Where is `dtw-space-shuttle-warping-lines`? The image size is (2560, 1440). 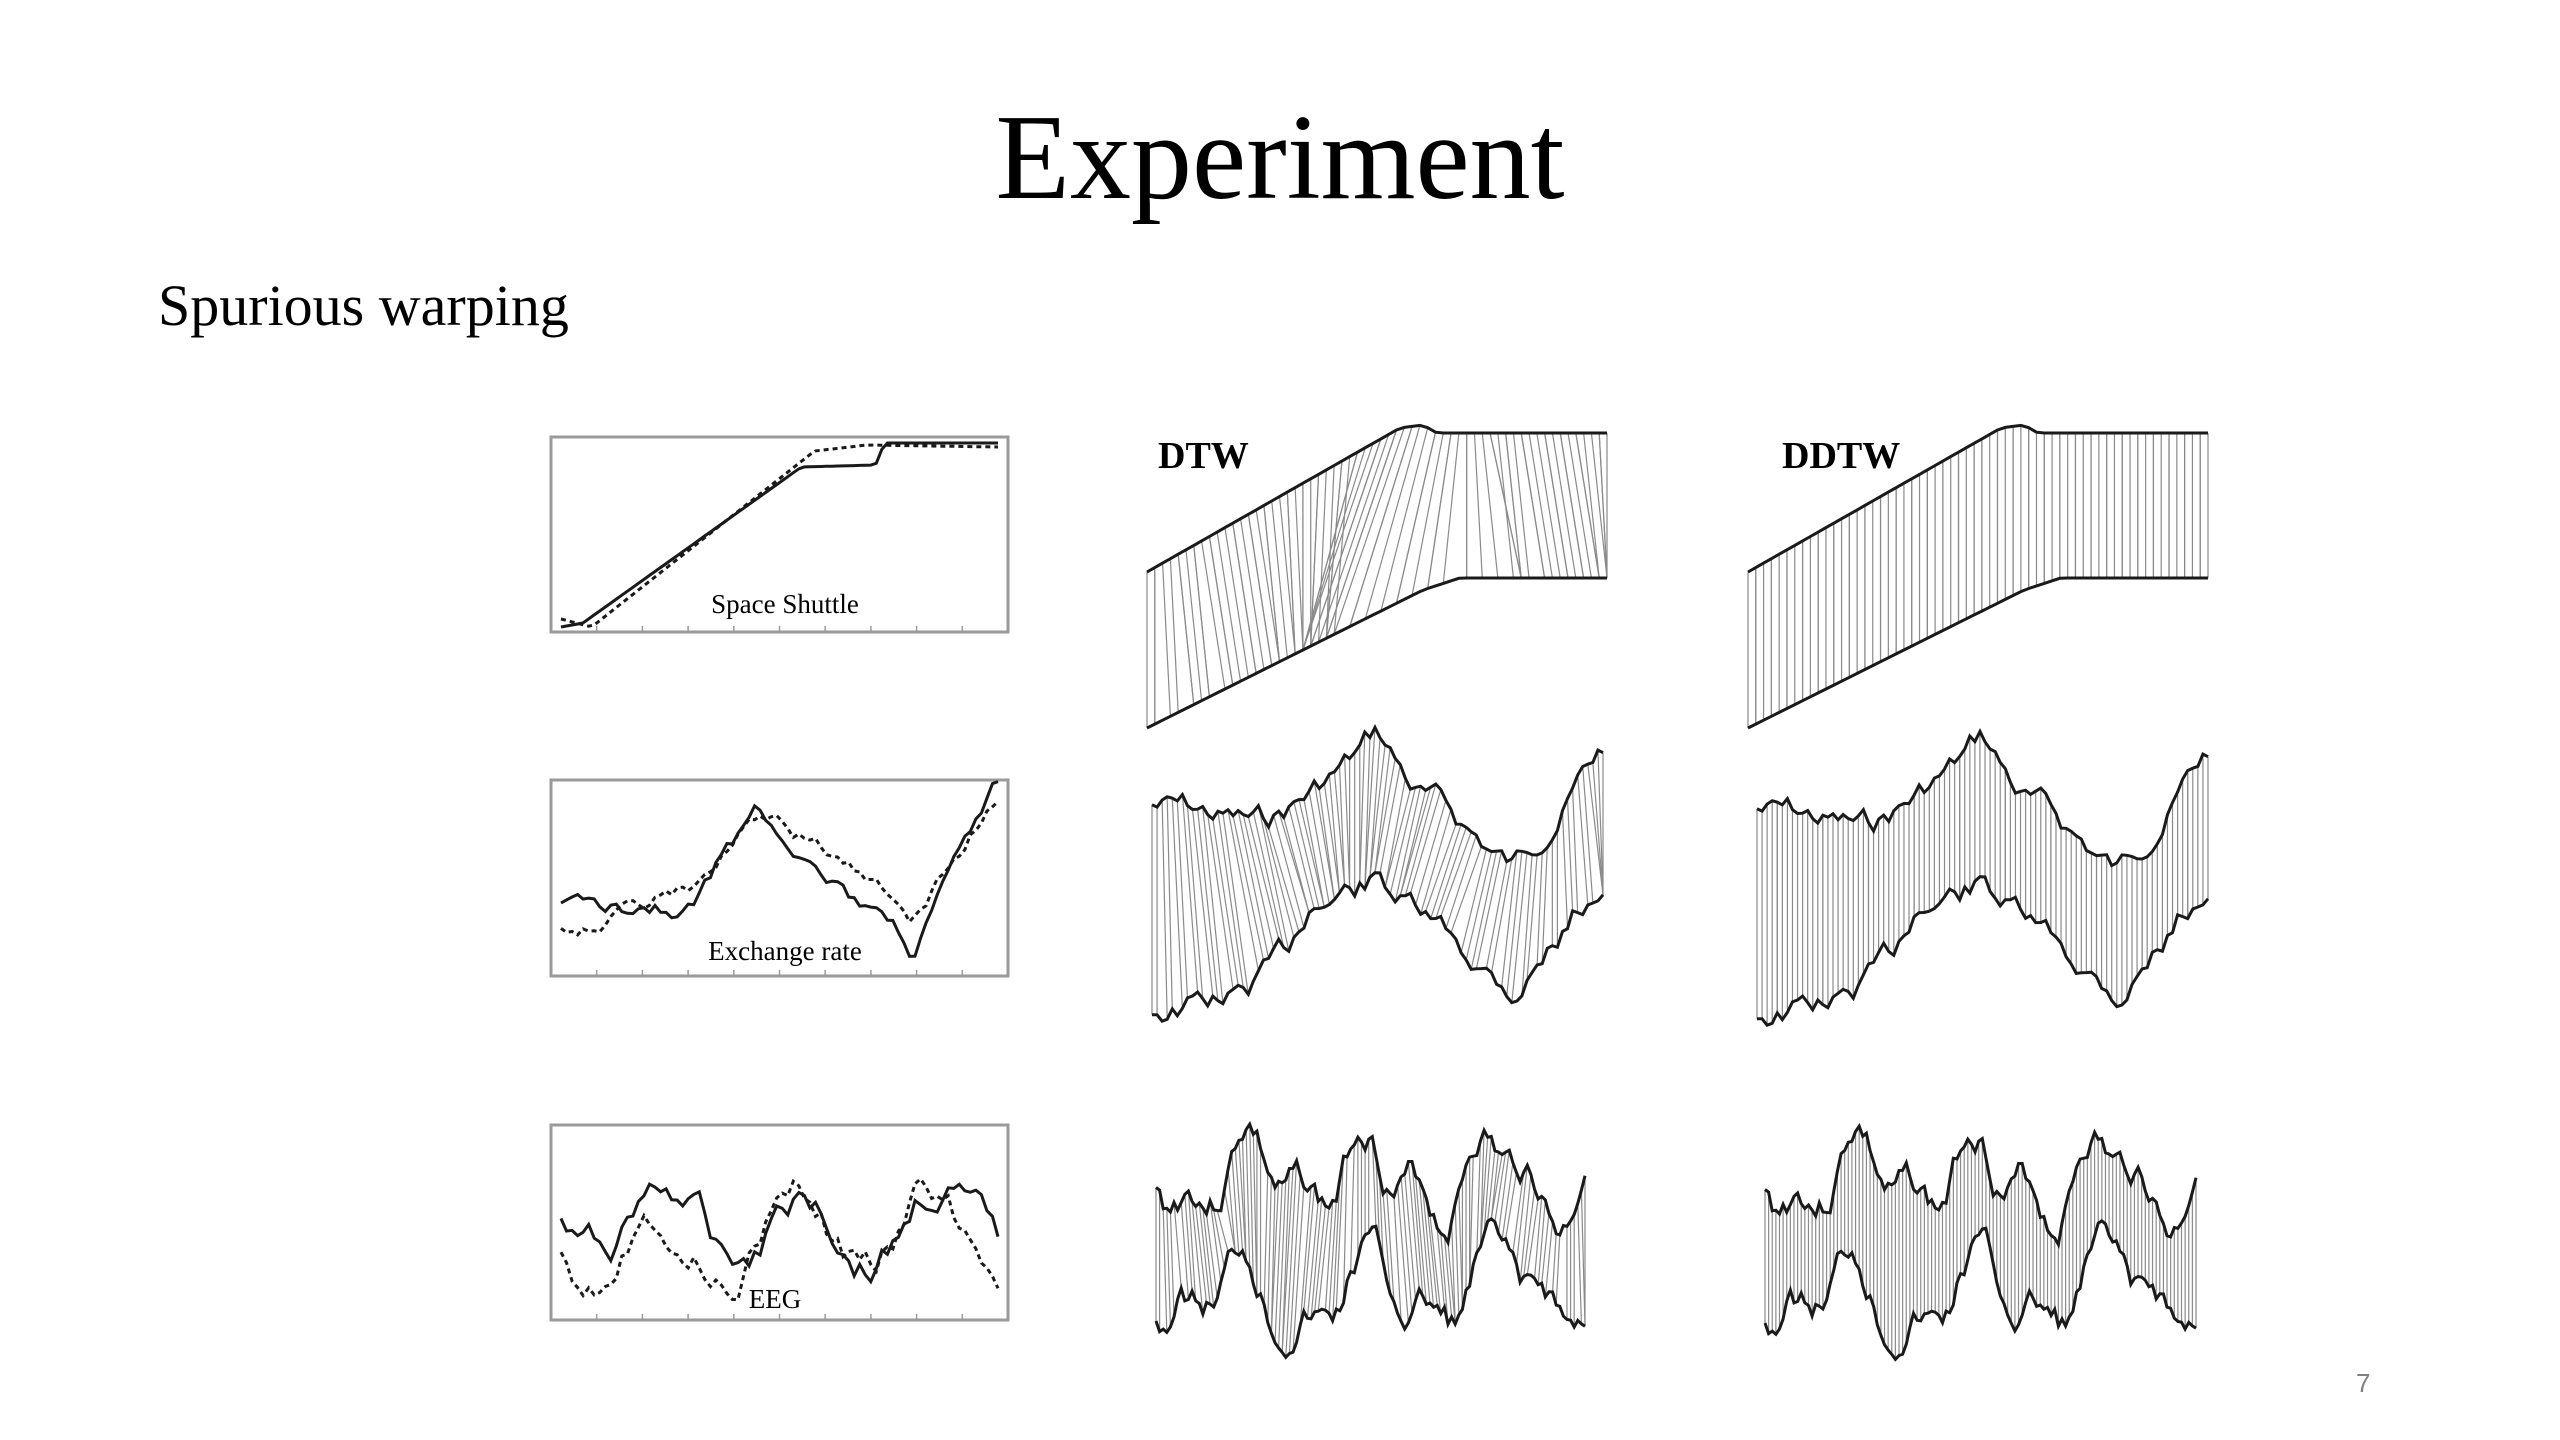 dtw-space-shuttle-warping-lines is located at coordinates (1377, 576).